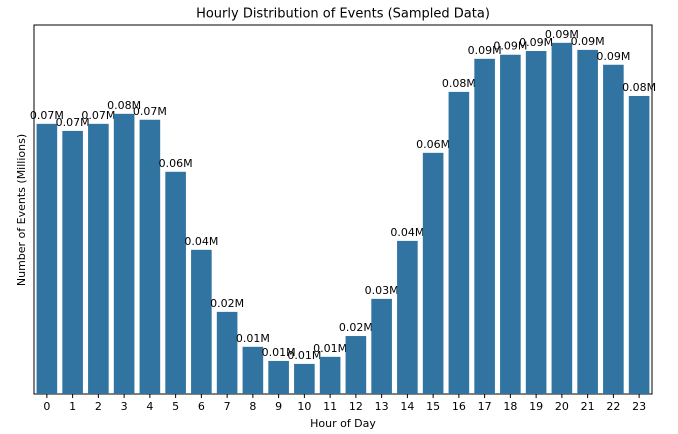 Image resolution: width=678 pixels, height=434 pixels. I want to click on x-tick-label: 8, so click(252, 406).